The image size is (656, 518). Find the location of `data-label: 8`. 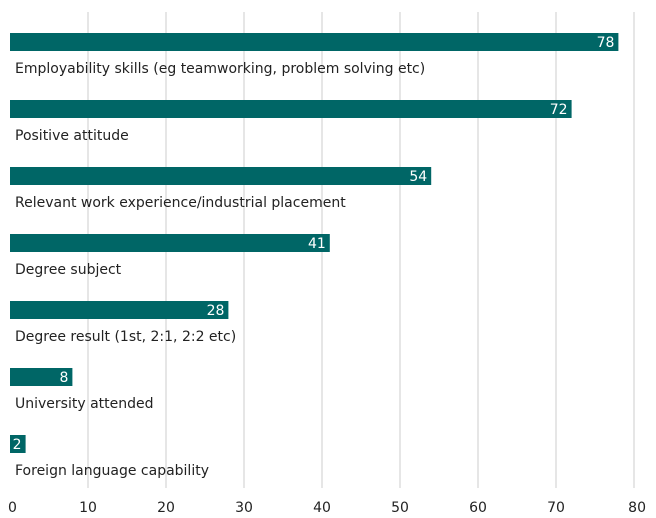

data-label: 8 is located at coordinates (63, 378).